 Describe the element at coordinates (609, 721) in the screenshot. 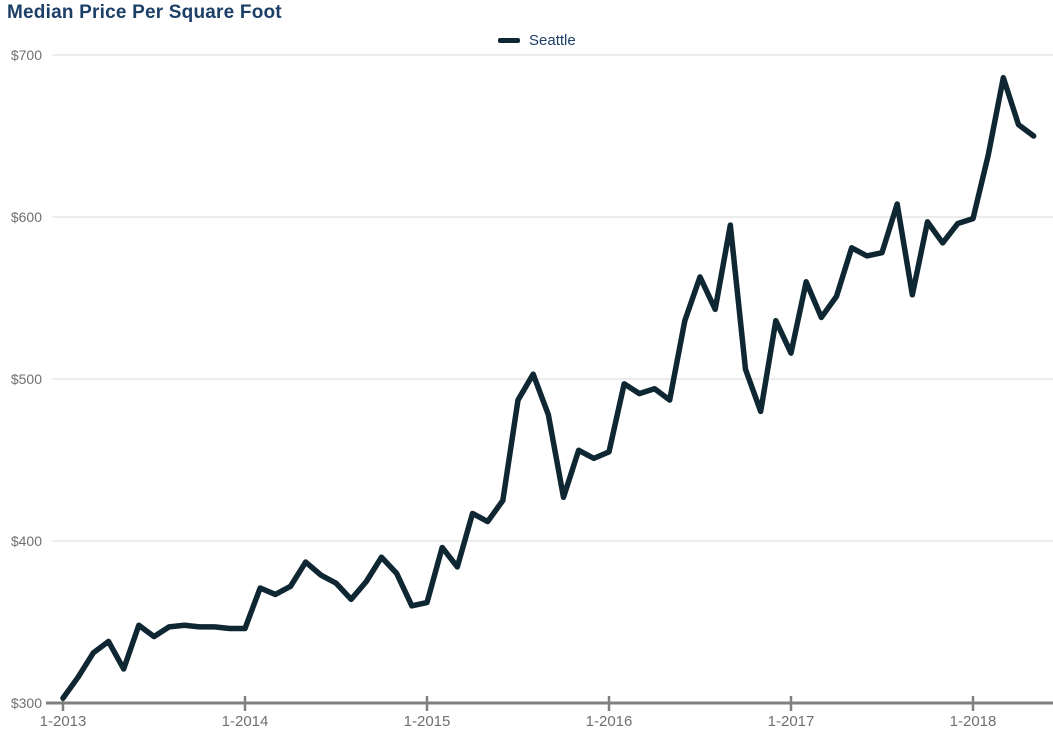

I see `x-axis-tick-label: 1-2016` at that location.